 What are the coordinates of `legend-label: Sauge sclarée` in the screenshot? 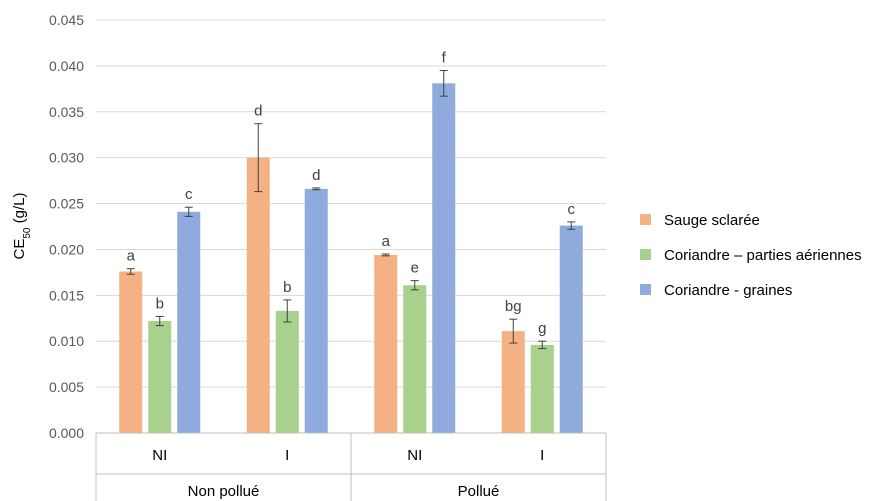 It's located at (712, 220).